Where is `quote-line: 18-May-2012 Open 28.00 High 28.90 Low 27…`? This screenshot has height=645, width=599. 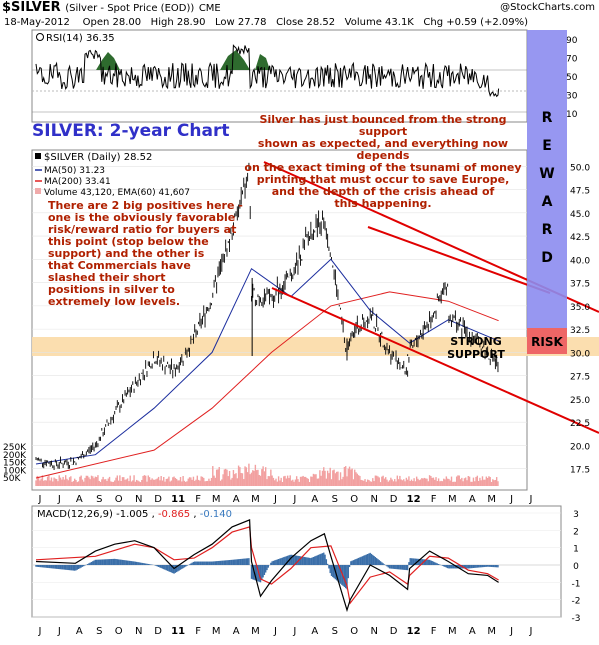 quote-line: 18-May-2012 Open 28.00 High 28.90 Low 27… is located at coordinates (266, 22).